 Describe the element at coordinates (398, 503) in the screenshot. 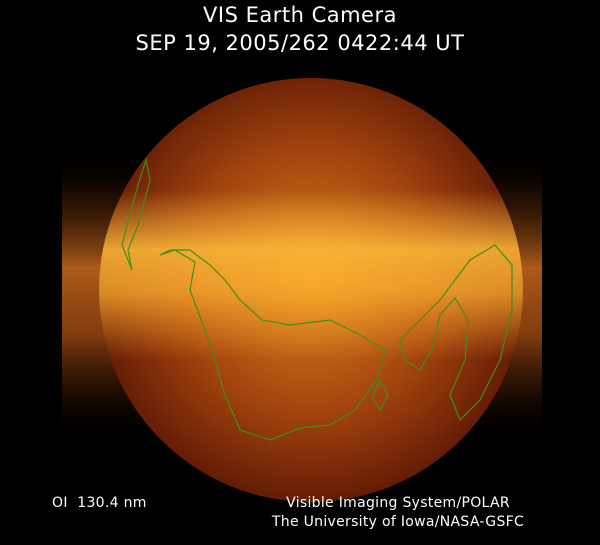

I see `credit-line: Visible Imaging System/POLAR` at that location.